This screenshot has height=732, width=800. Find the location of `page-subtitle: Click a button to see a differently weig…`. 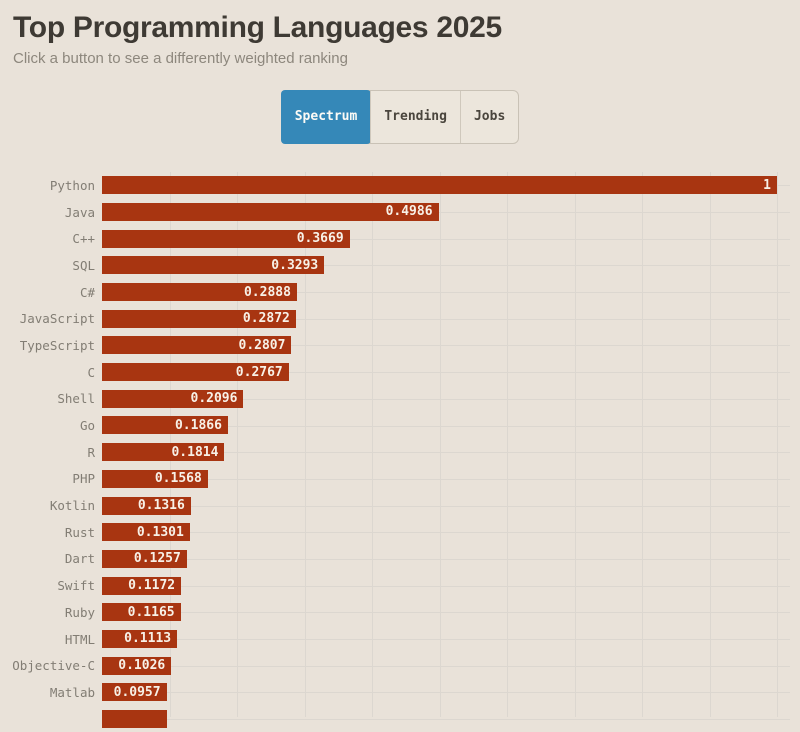

page-subtitle: Click a button to see a differently weig… is located at coordinates (180, 58).